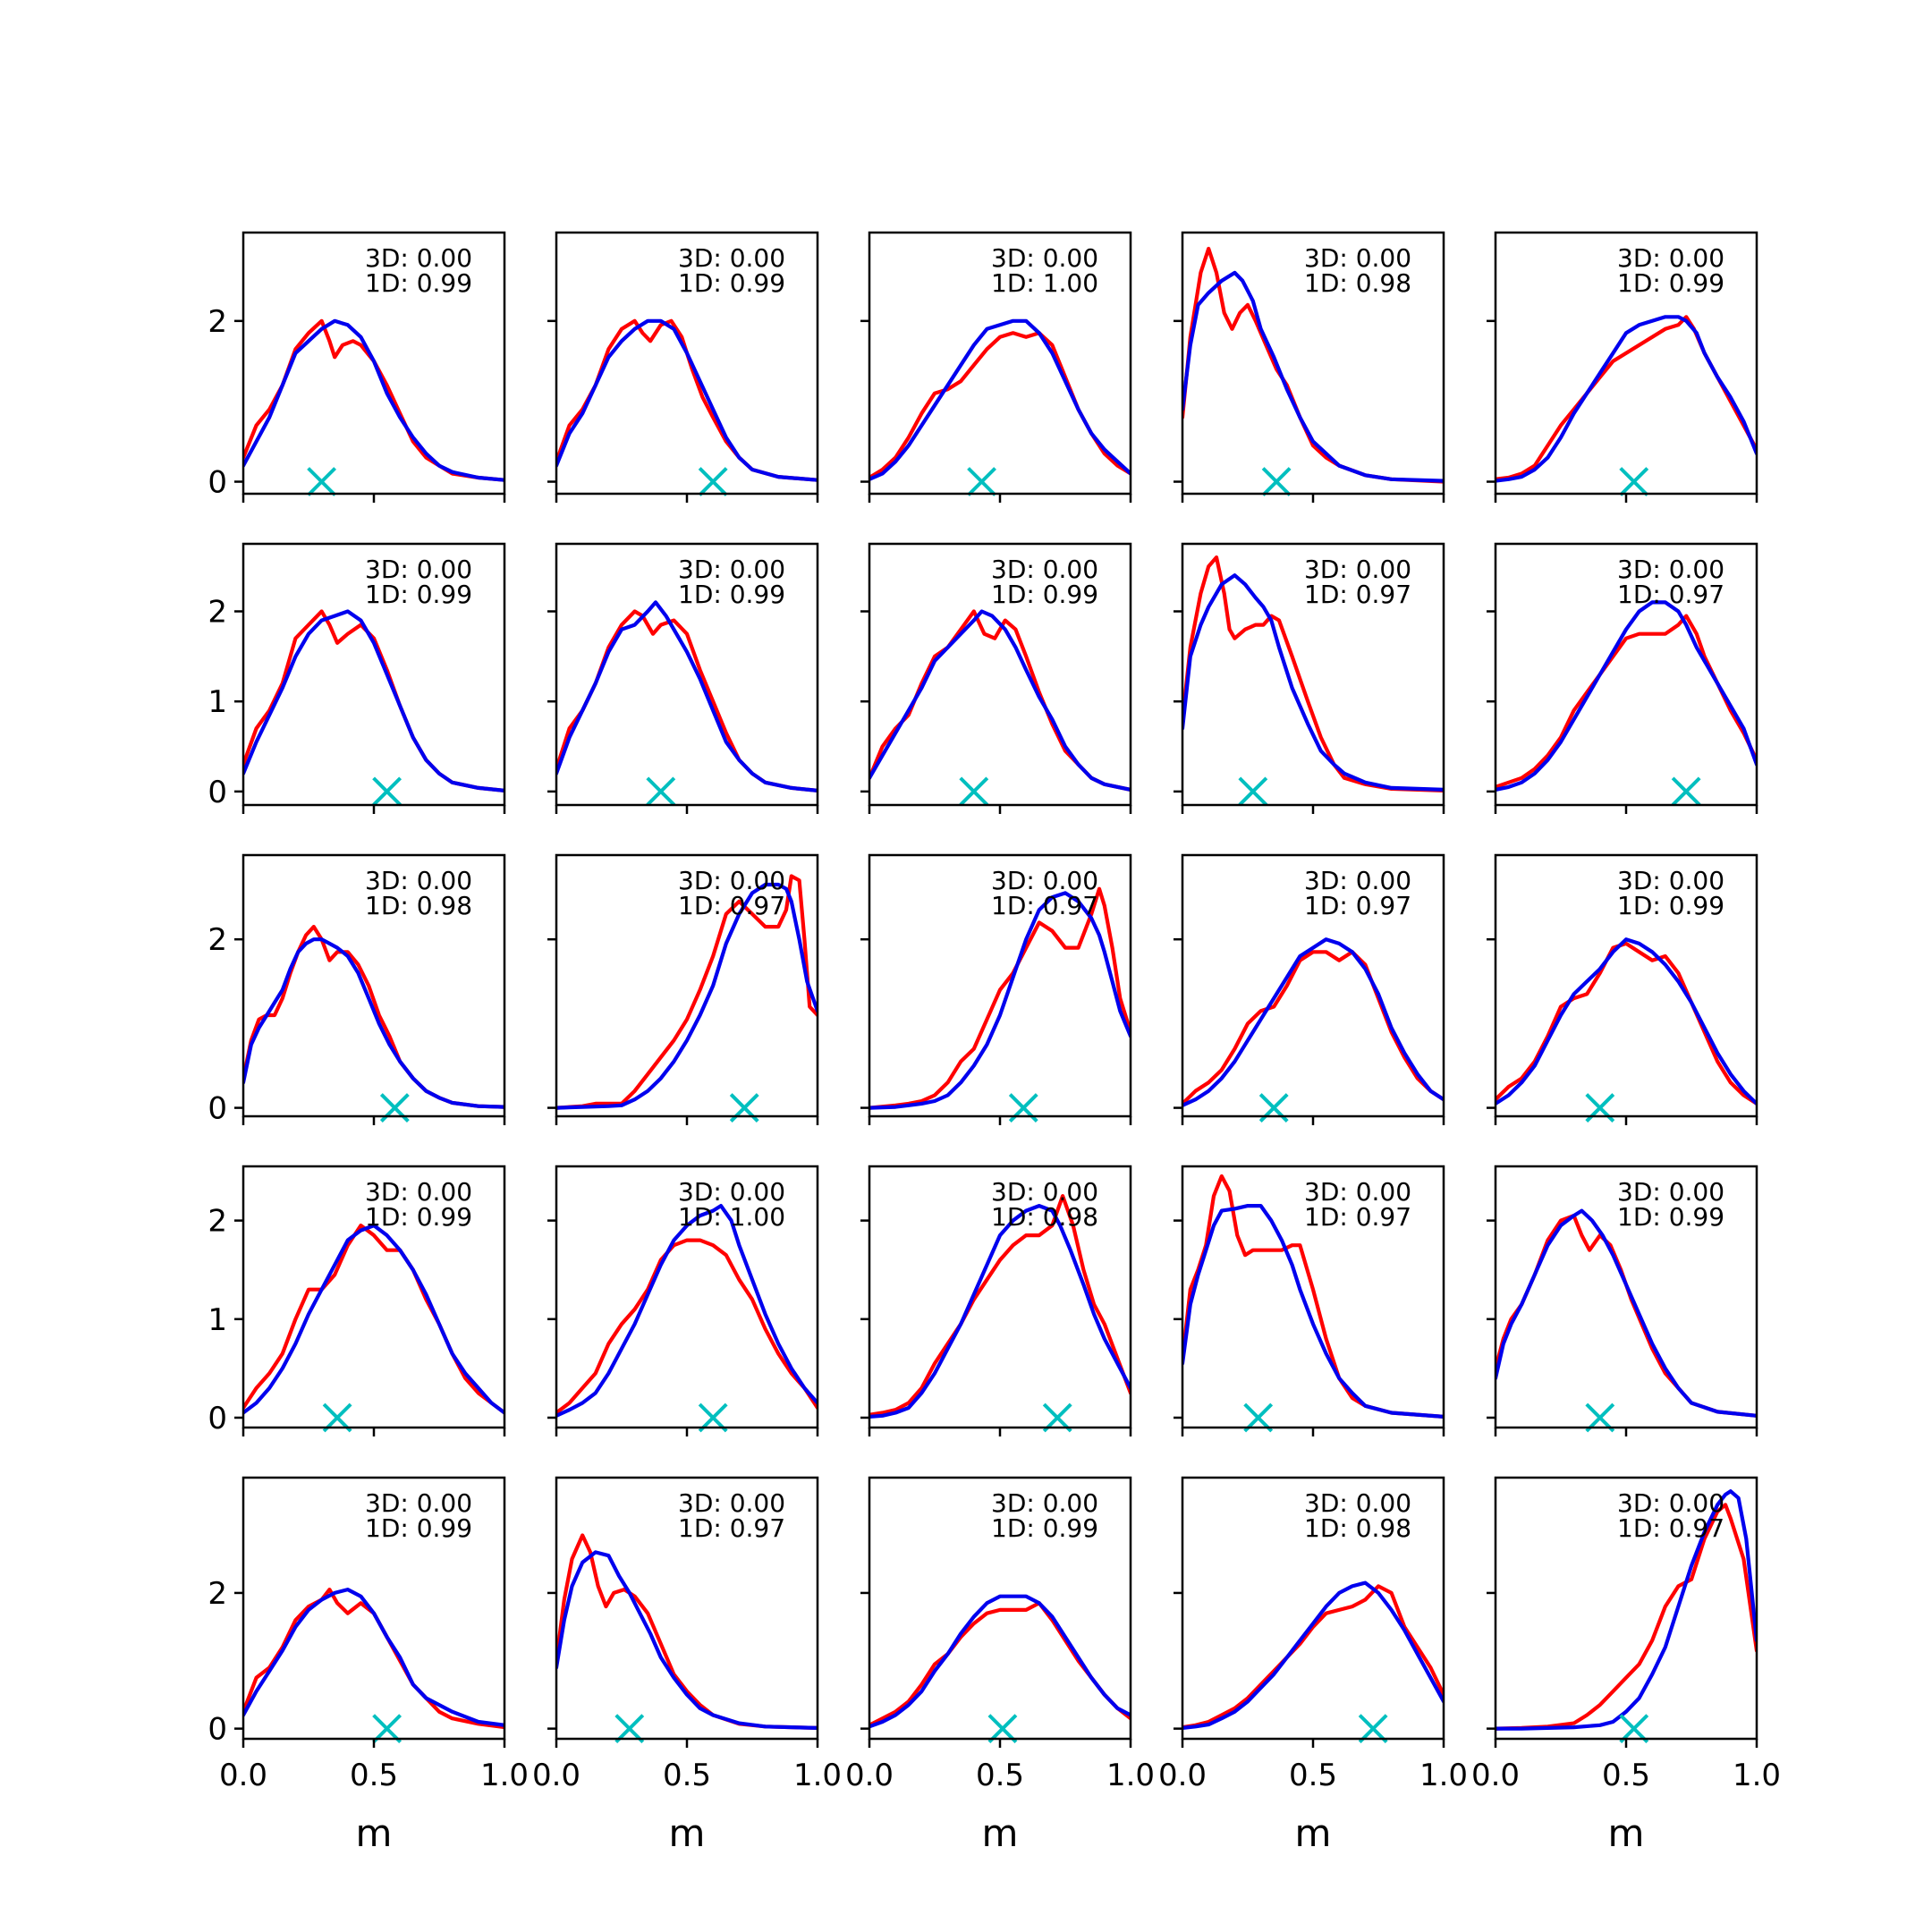 The height and width of the screenshot is (1932, 1932). What do you see at coordinates (1130, 1775) in the screenshot?
I see `x-tick-label: 1.0` at bounding box center [1130, 1775].